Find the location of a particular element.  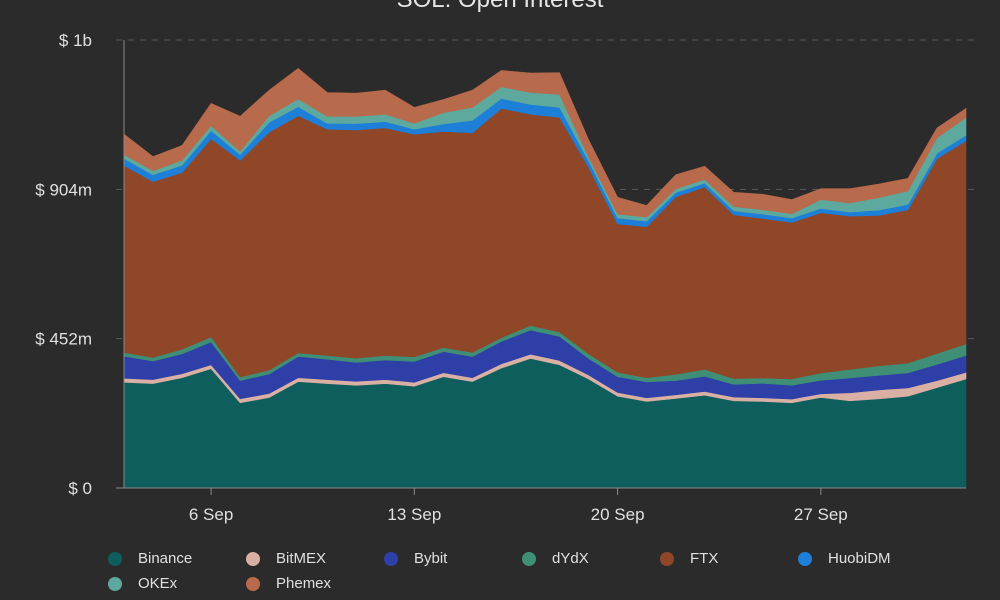

legend-label: Bybit is located at coordinates (431, 558).